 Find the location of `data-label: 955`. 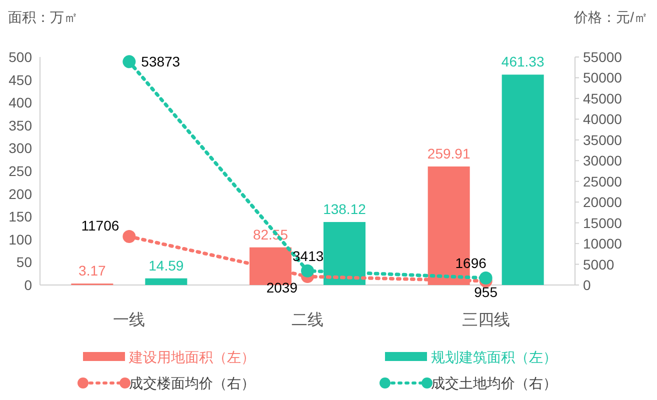

data-label: 955 is located at coordinates (486, 292).